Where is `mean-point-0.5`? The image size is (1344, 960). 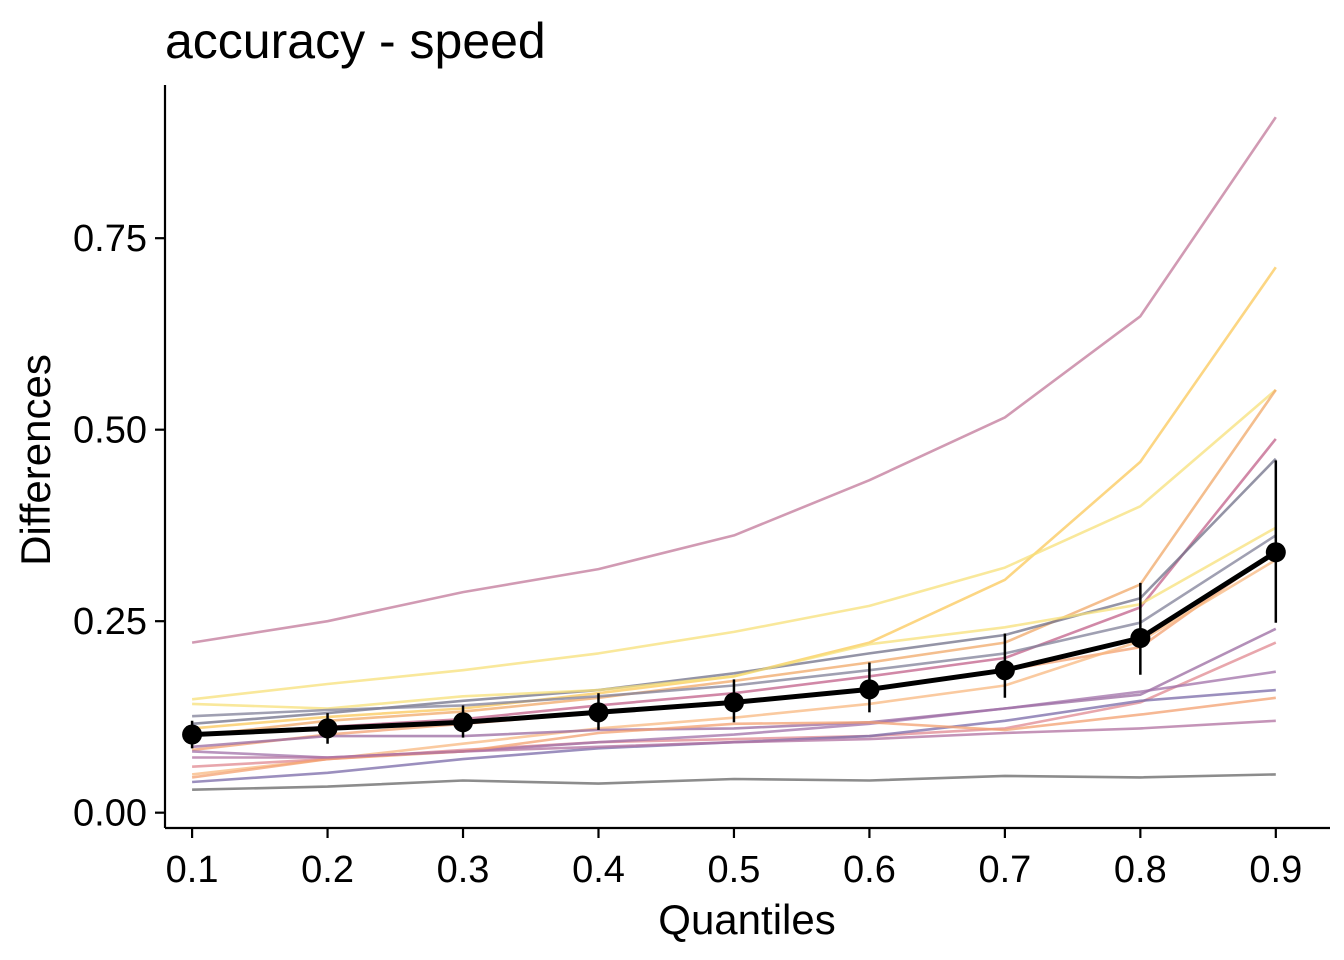
mean-point-0.5 is located at coordinates (733, 702).